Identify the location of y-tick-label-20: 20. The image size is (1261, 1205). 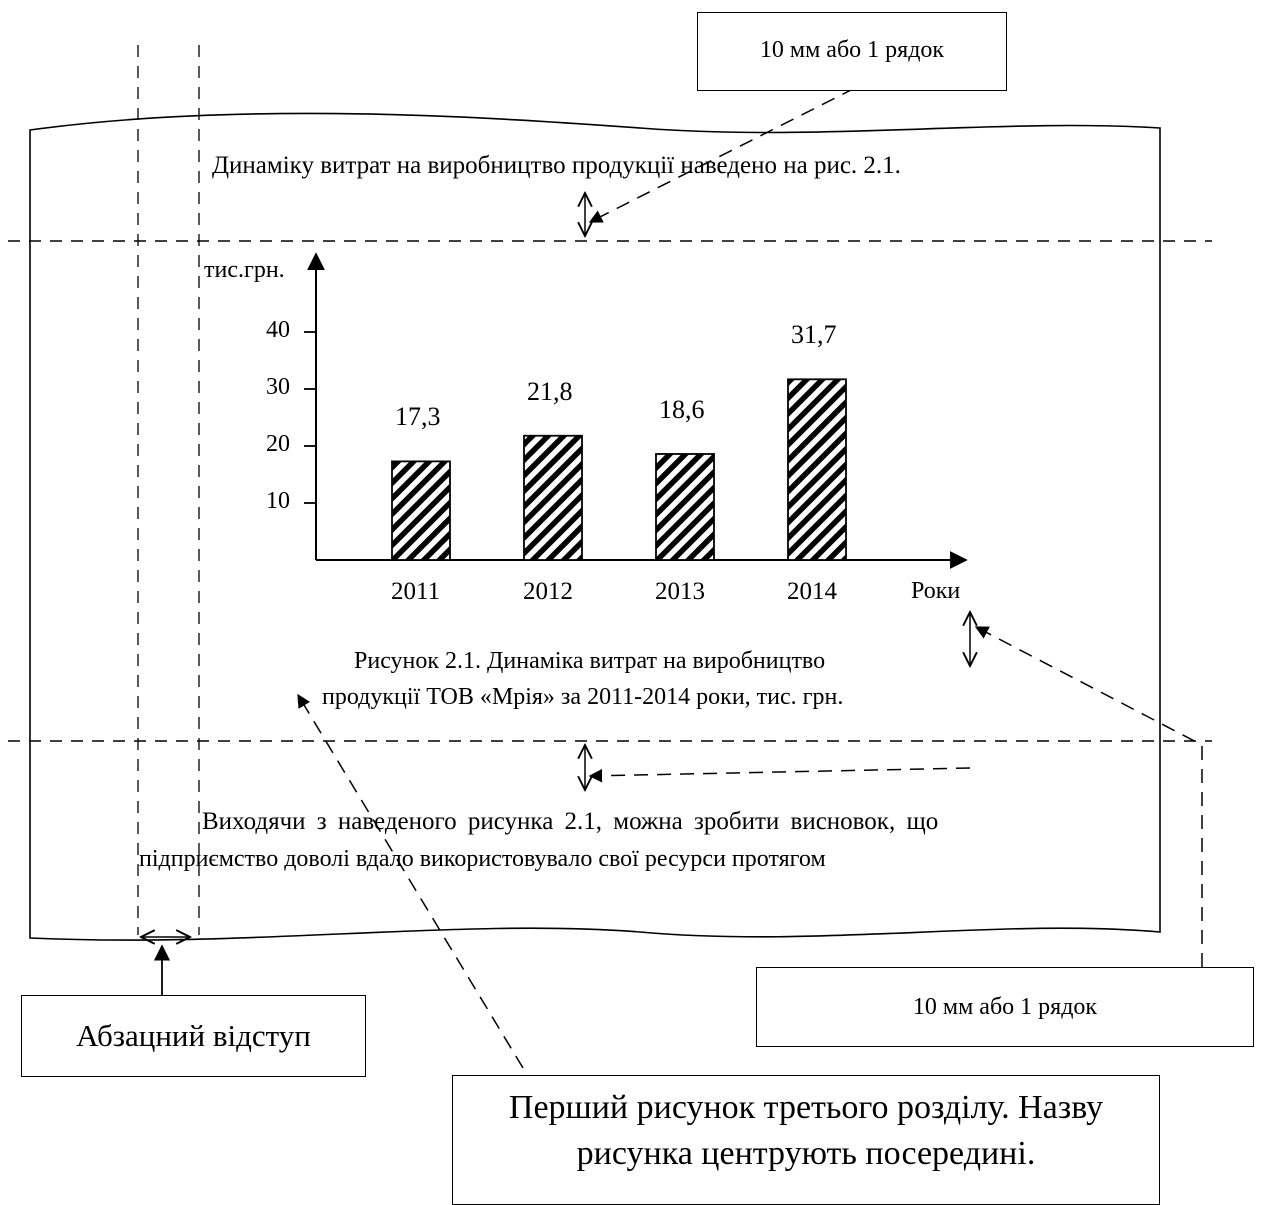
(278, 444).